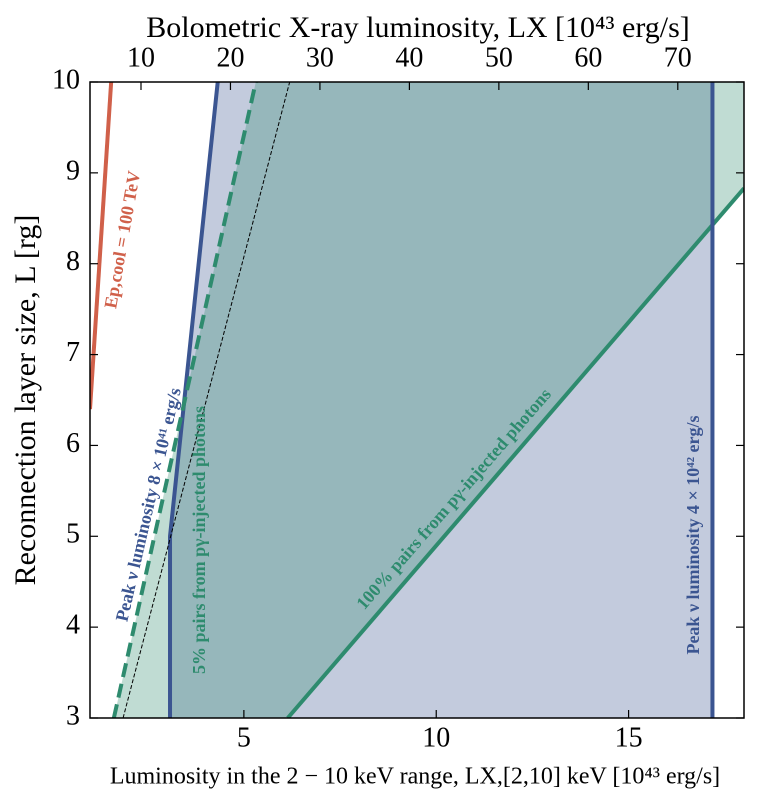 The height and width of the screenshot is (806, 781). I want to click on y-tick-label: 9, so click(73, 170).